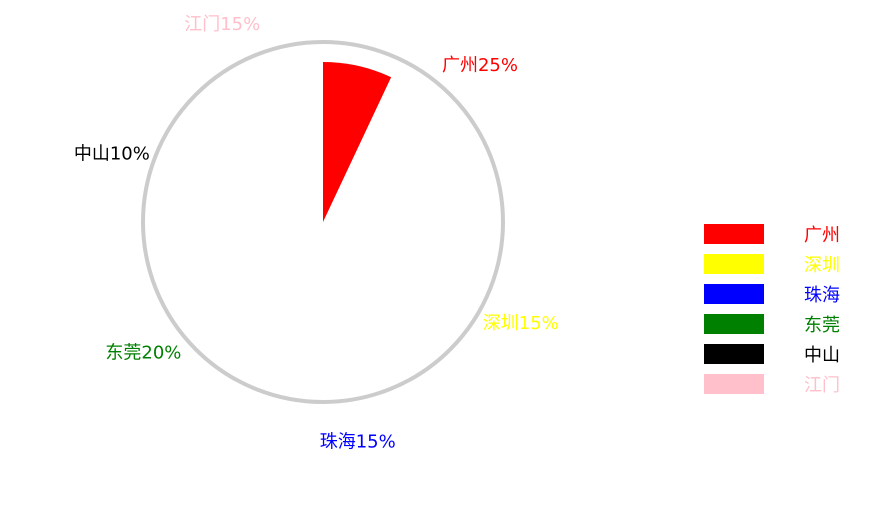 The image size is (869, 515). I want to click on pie-slice-label-3: 珠海15%, so click(358, 441).